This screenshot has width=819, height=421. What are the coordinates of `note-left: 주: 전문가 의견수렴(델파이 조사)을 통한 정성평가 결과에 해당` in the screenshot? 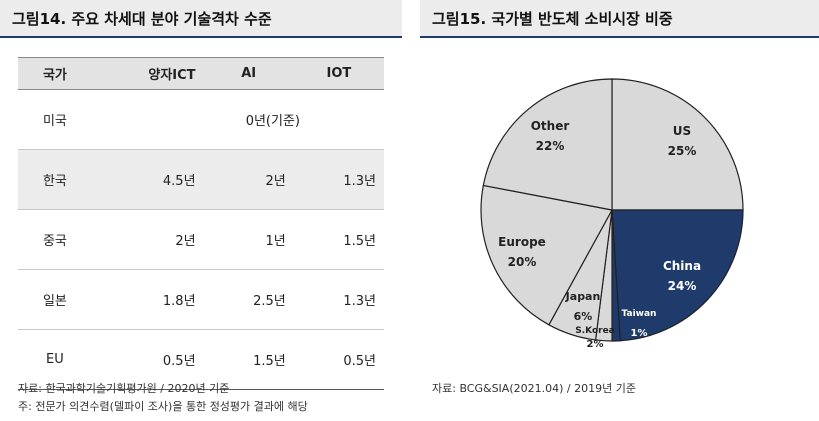 It's located at (163, 406).